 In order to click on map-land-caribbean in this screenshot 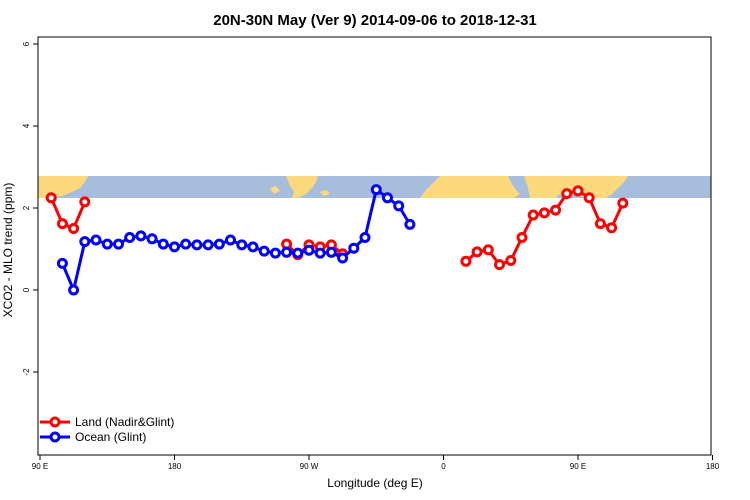, I will do `click(325, 193)`.